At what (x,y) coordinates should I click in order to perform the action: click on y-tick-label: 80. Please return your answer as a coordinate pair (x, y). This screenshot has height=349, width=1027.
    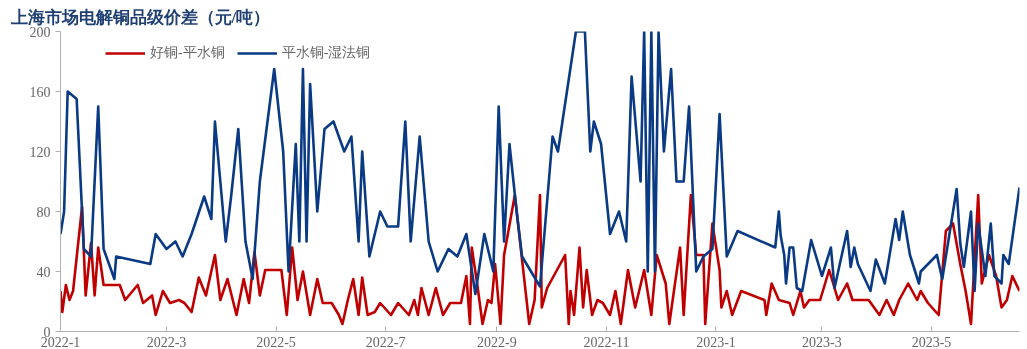
    Looking at the image, I should click on (43, 212).